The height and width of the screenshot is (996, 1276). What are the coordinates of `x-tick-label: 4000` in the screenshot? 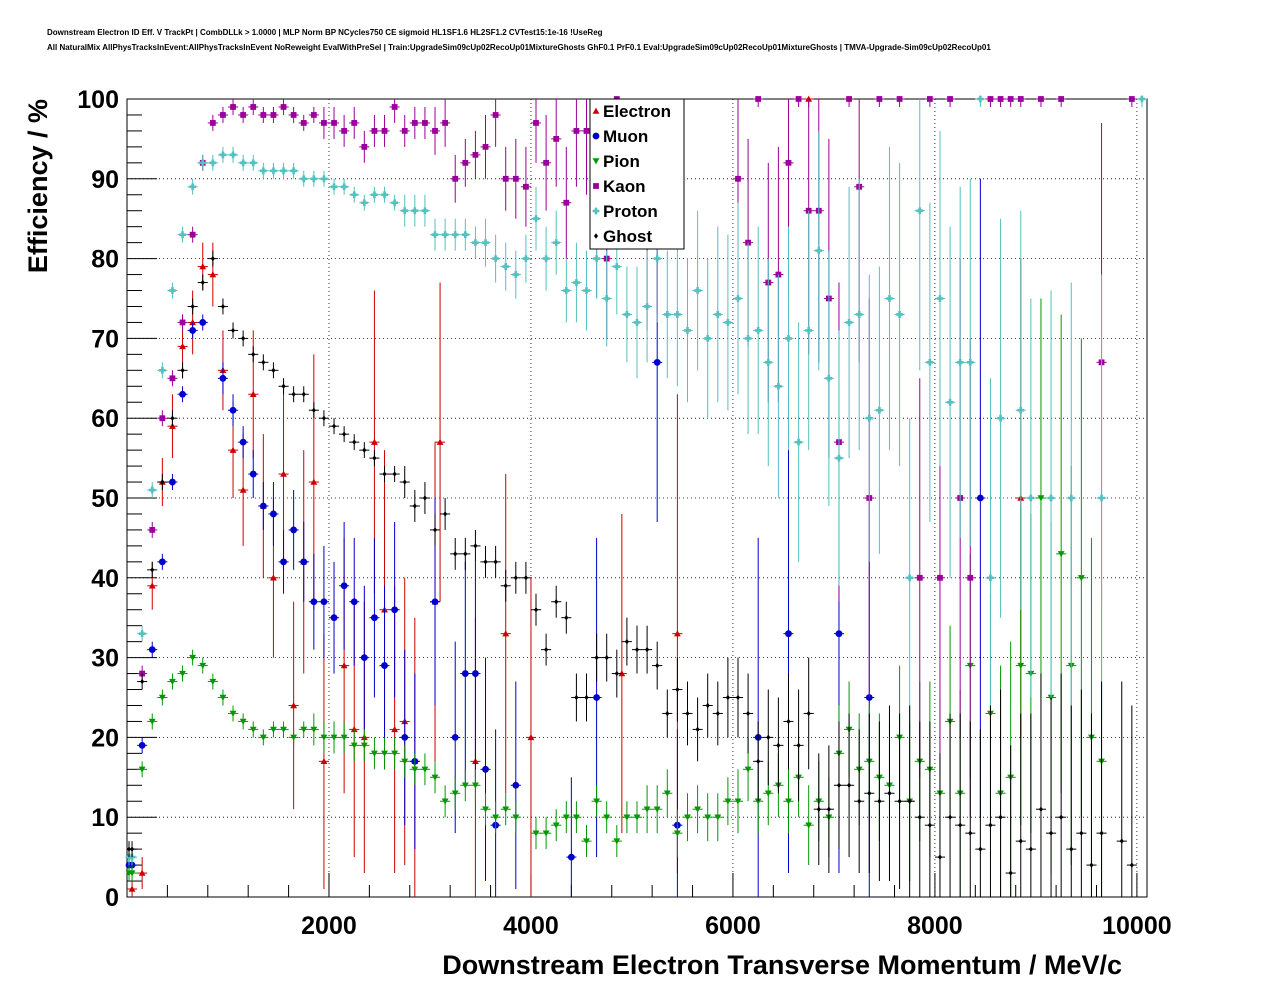 It's located at (531, 926).